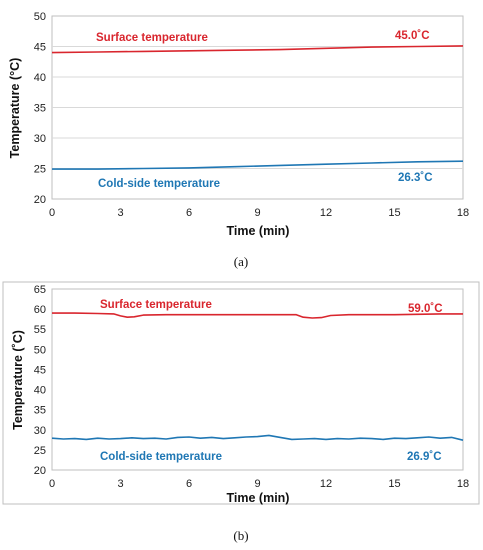  Describe the element at coordinates (412, 36) in the screenshot. I see `annotation-surface-value: 45.0˚C` at that location.